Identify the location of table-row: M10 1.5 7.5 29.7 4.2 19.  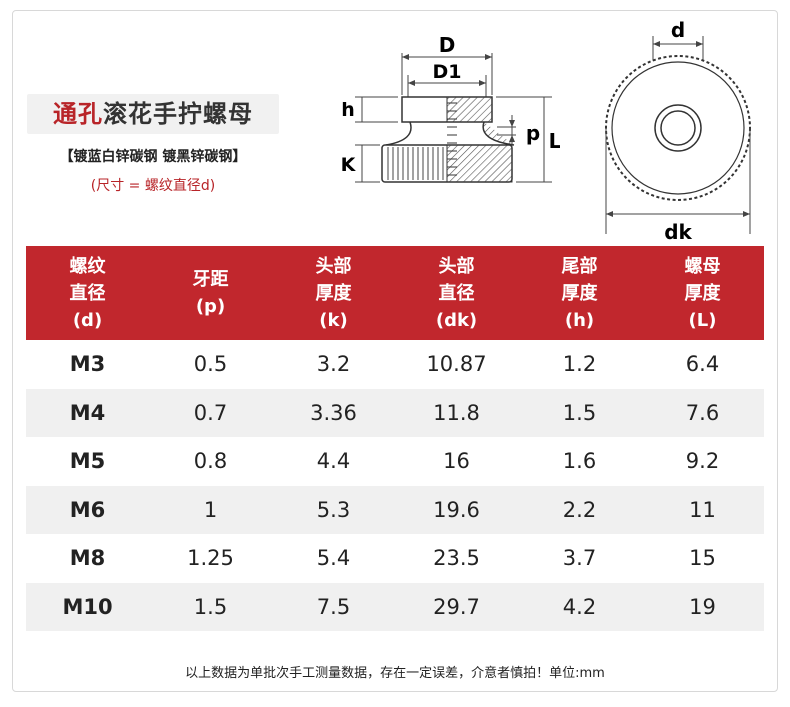
(395, 606).